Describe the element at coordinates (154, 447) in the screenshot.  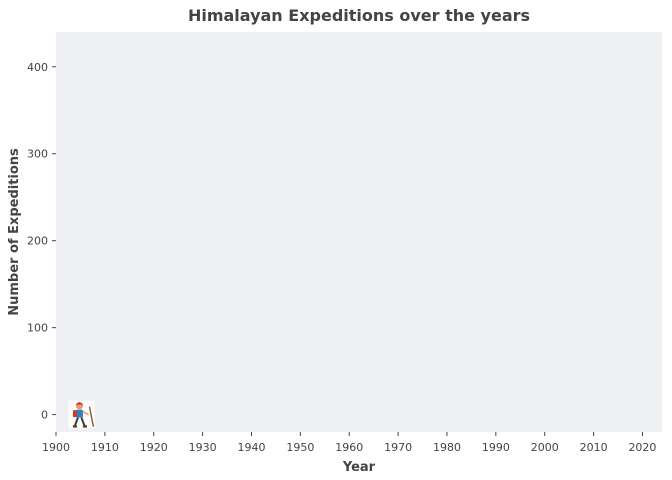
I see `x-tick-label: 1920` at that location.